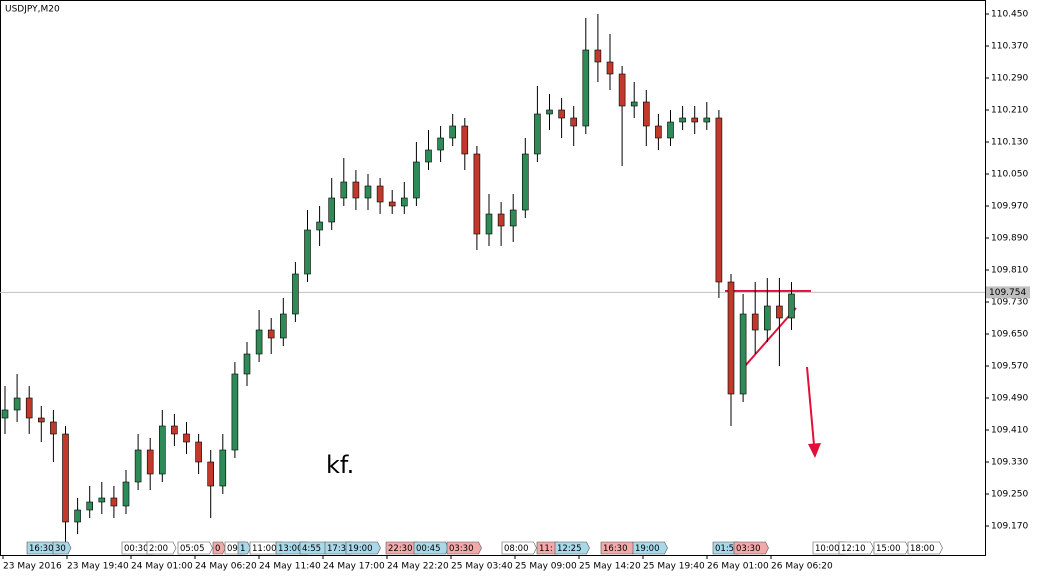 This screenshot has width=1039, height=578. I want to click on event-label: 1, so click(242, 549).